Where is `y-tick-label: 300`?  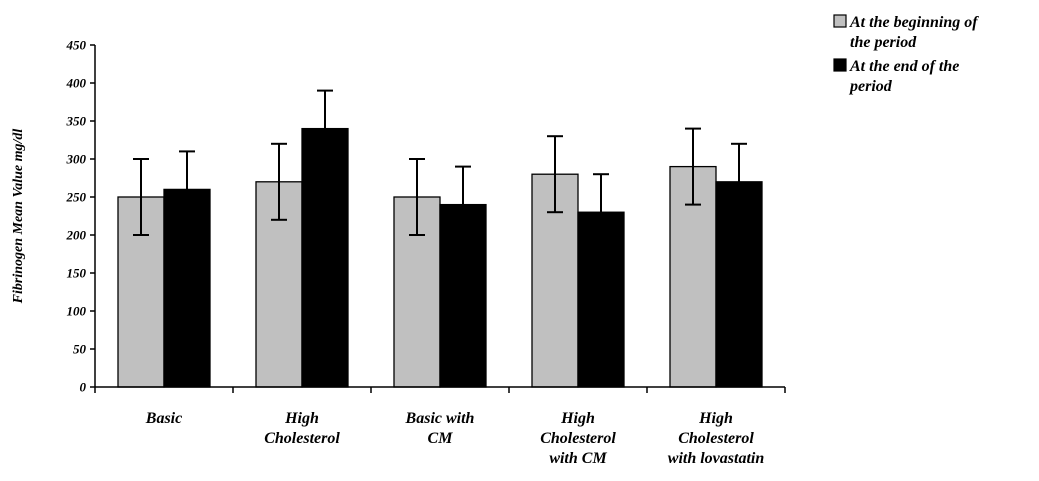 y-tick-label: 300 is located at coordinates (76, 159).